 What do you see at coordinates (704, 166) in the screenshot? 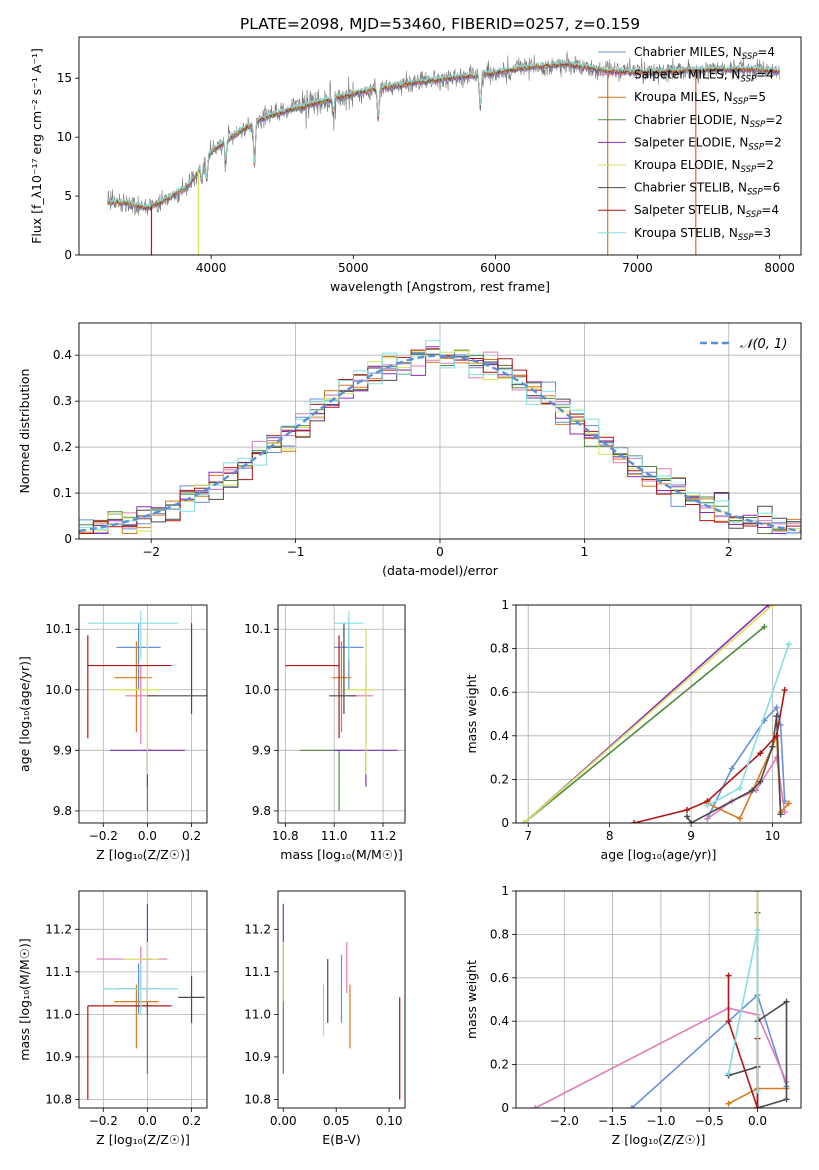
I see `legend-entry: Kroupa ELODIE, NSSP=2` at bounding box center [704, 166].